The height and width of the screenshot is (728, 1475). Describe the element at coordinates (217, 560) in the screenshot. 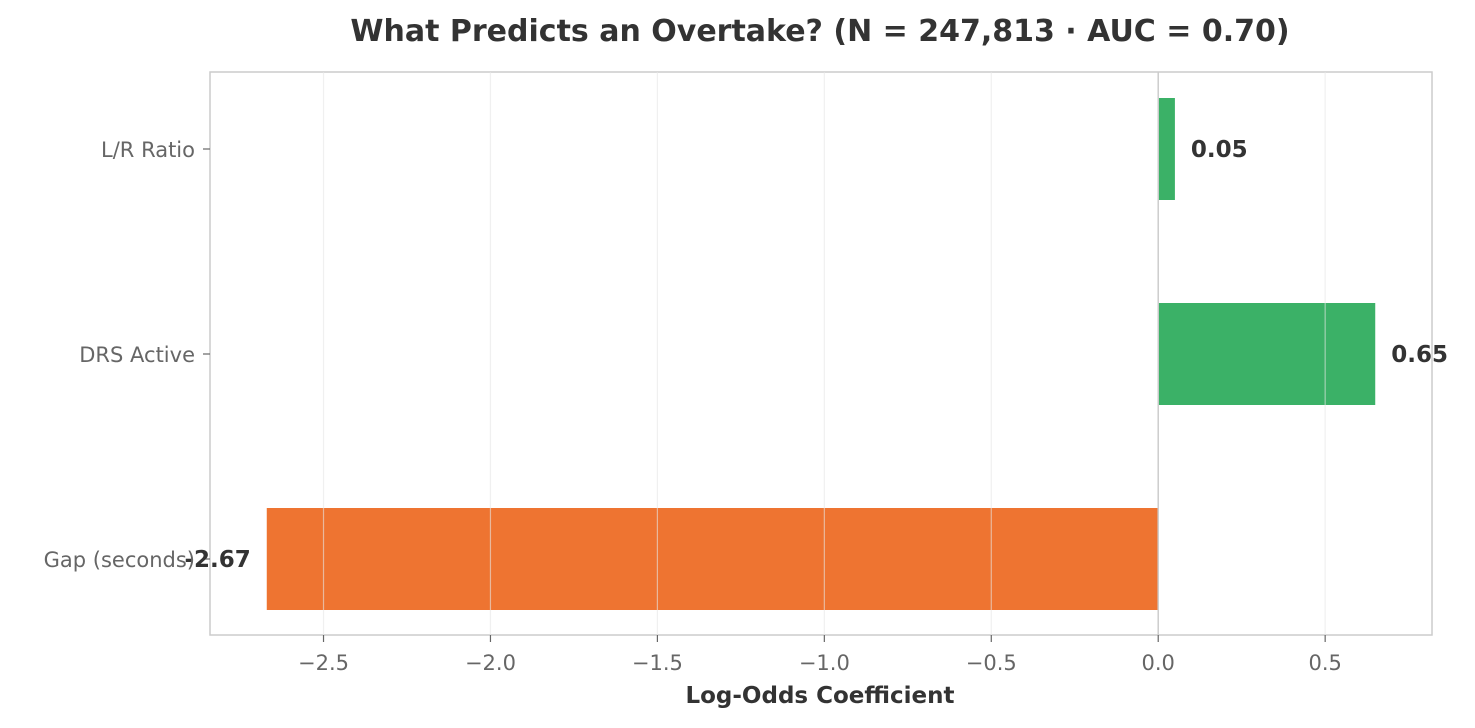

I see `data-label: -2.67` at that location.